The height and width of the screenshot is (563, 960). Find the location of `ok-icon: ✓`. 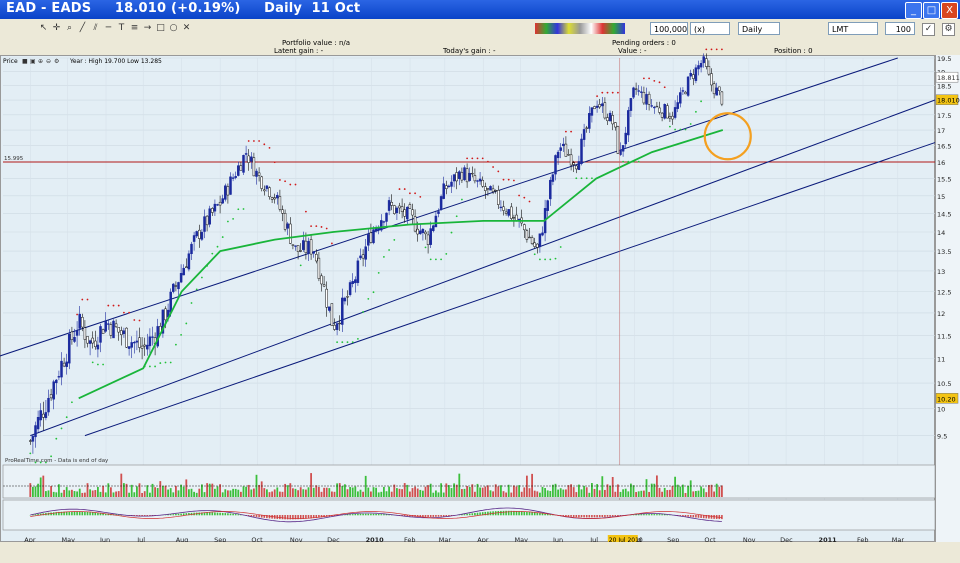

ok-icon: ✓ is located at coordinates (928, 29).